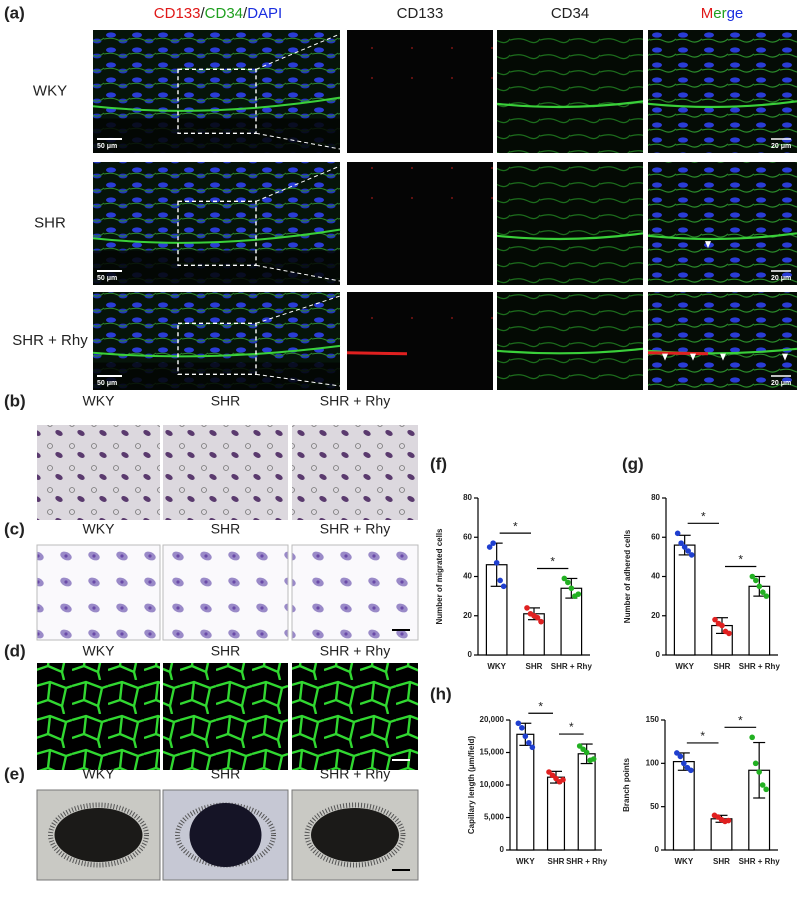 Image resolution: width=800 pixels, height=900 pixels. Describe the element at coordinates (653, 719) in the screenshot. I see `y-tick-label: 150` at that location.